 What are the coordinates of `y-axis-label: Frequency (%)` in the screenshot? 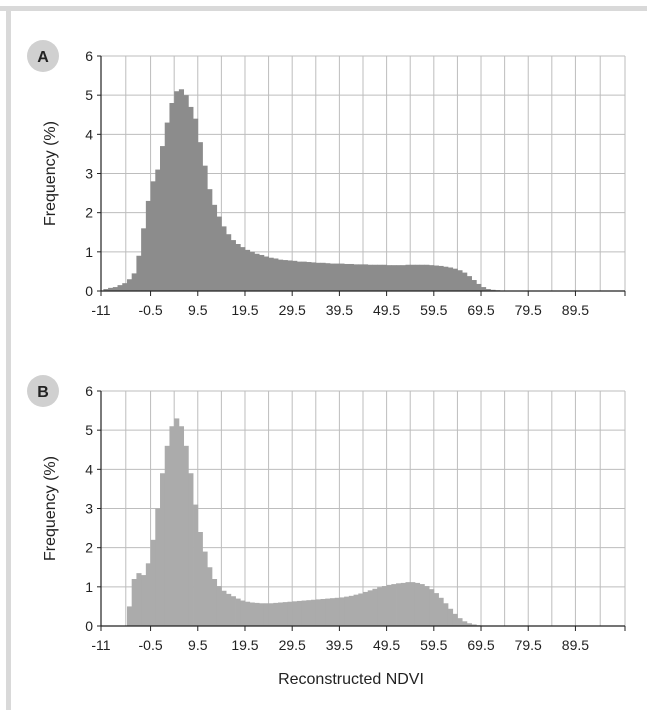 It's located at (50, 173).